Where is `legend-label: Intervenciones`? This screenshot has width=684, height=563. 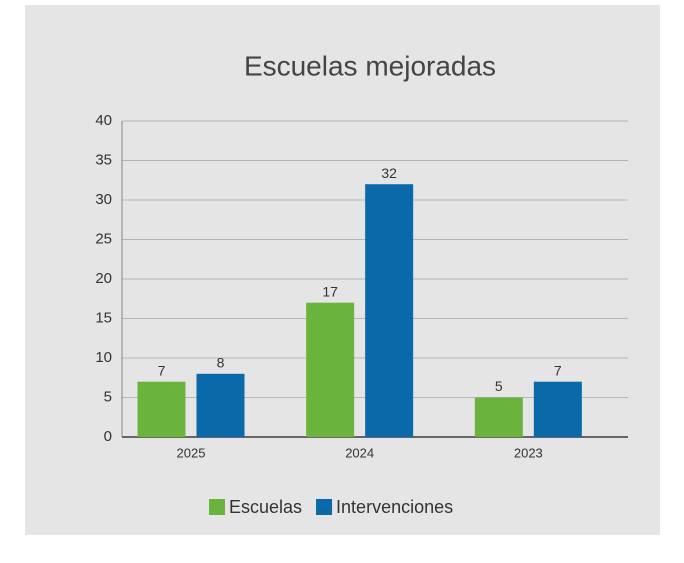
legend-label: Intervenciones is located at coordinates (394, 507).